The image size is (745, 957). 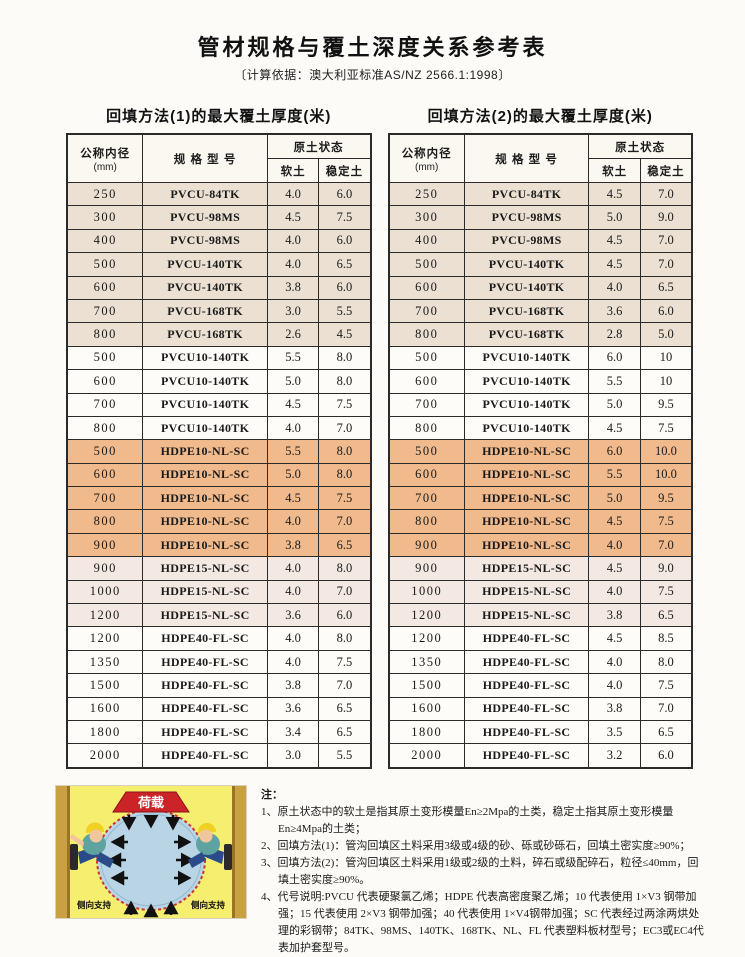 What do you see at coordinates (614, 732) in the screenshot?
I see `soft-soil-cell: 3.5` at bounding box center [614, 732].